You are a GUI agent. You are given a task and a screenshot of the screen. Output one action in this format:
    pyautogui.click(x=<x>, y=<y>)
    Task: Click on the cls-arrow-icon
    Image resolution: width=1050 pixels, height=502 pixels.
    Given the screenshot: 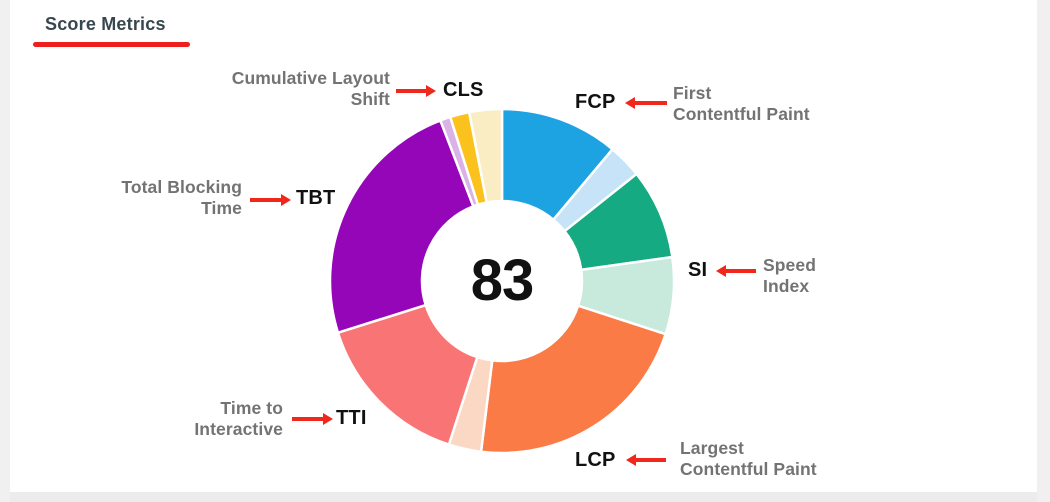 What is the action you would take?
    pyautogui.click(x=416, y=90)
    